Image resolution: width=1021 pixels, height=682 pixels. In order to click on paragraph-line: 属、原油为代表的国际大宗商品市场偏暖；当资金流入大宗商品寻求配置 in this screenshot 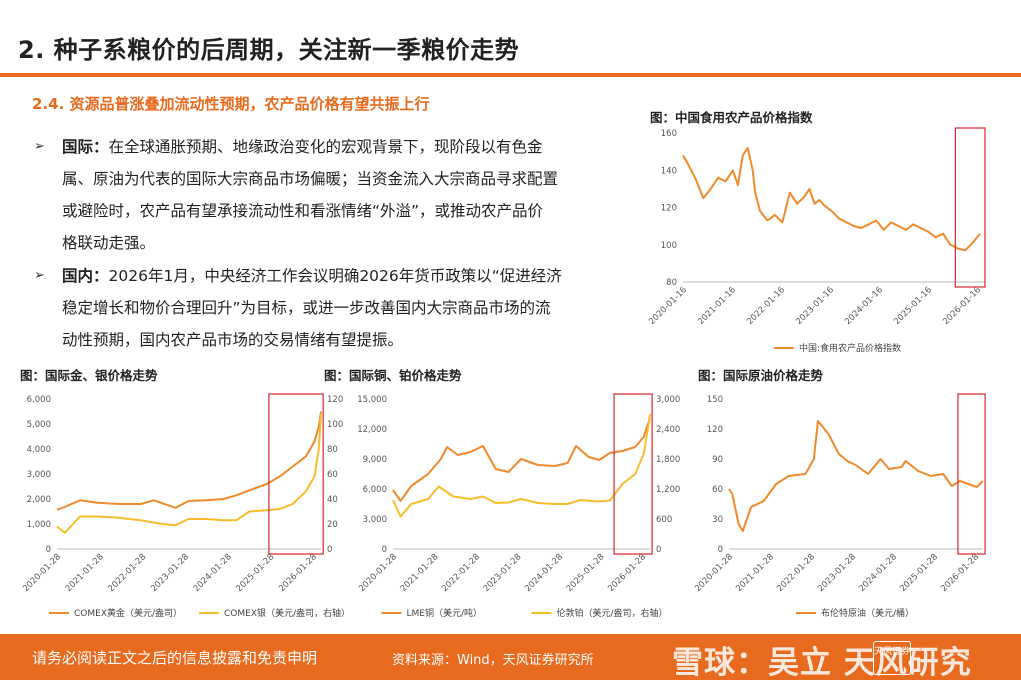, I will do `click(310, 179)`.